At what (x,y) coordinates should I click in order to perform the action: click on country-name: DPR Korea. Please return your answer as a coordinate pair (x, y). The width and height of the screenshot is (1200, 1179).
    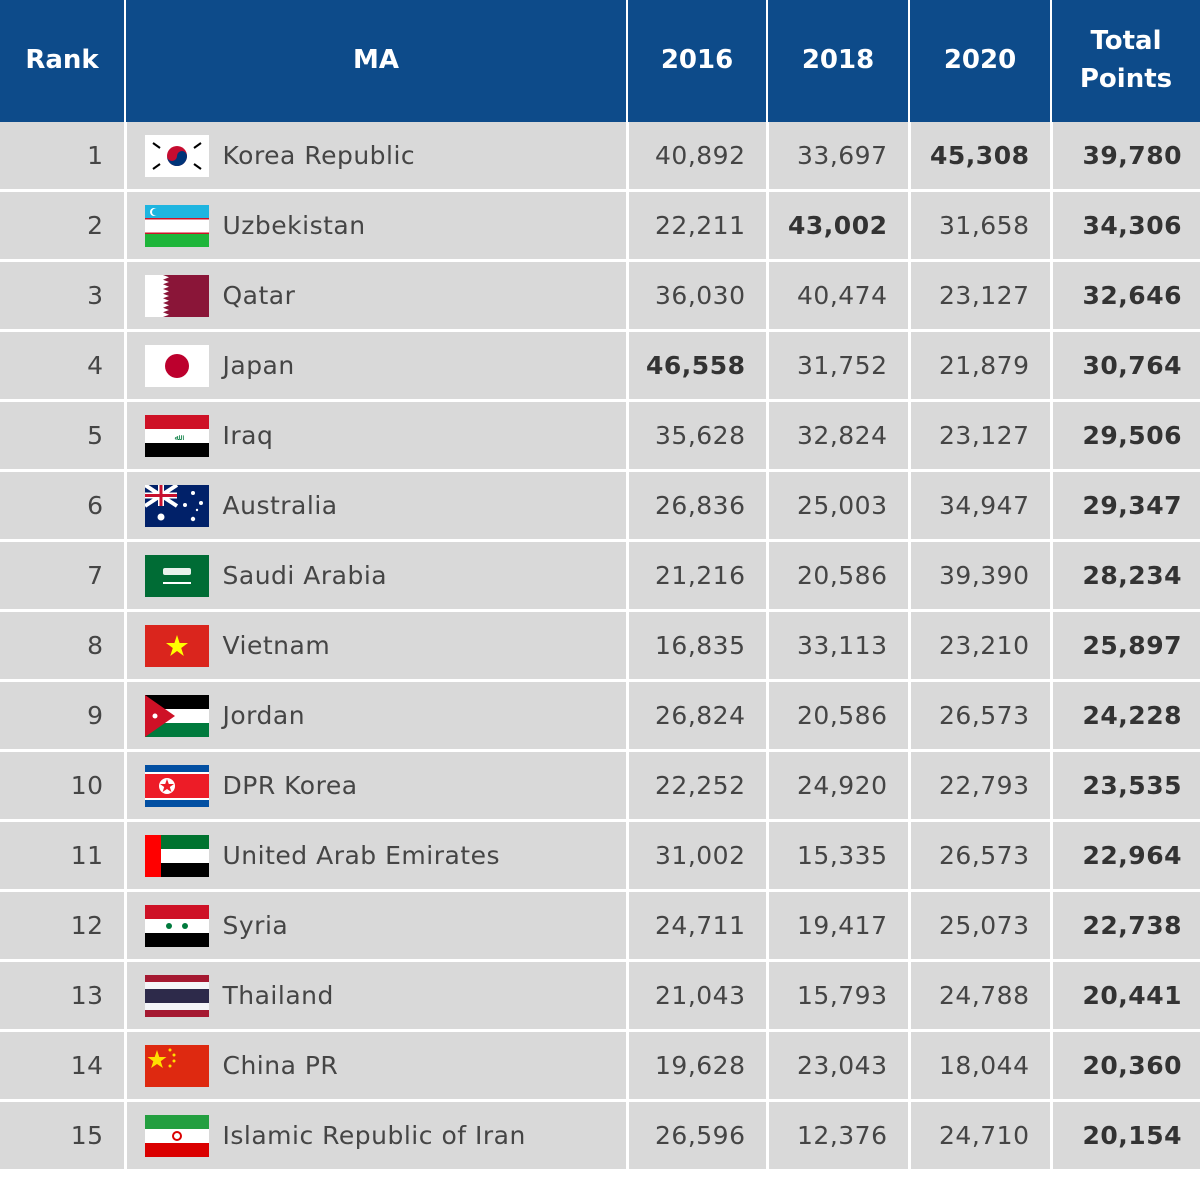
    Looking at the image, I should click on (290, 785).